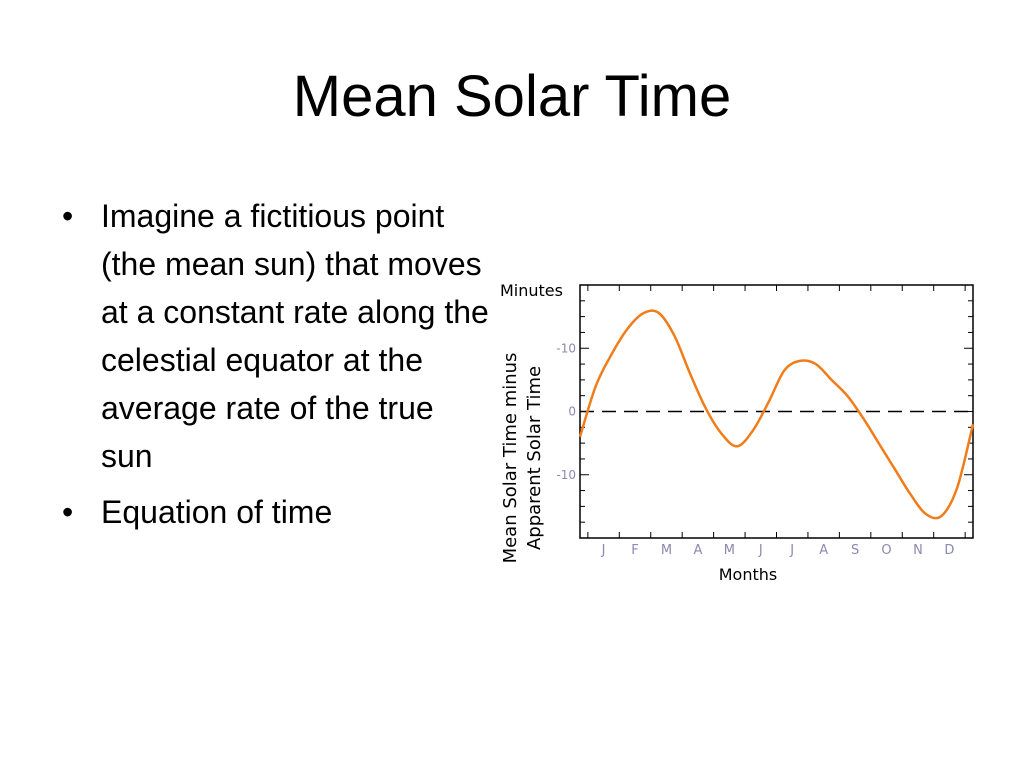 This screenshot has height=768, width=1024. What do you see at coordinates (531, 290) in the screenshot?
I see `corner-label: Minutes` at bounding box center [531, 290].